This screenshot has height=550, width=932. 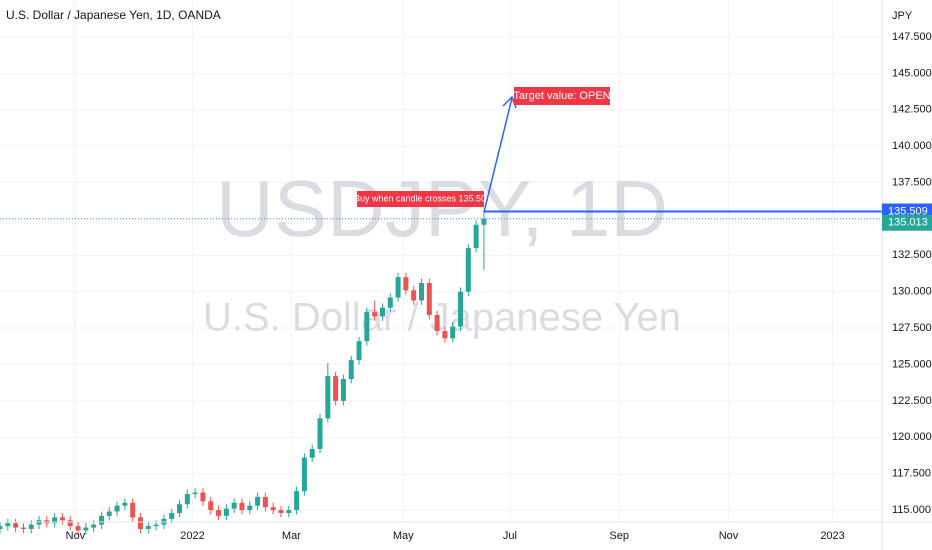 I want to click on arrow, so click(x=498, y=155).